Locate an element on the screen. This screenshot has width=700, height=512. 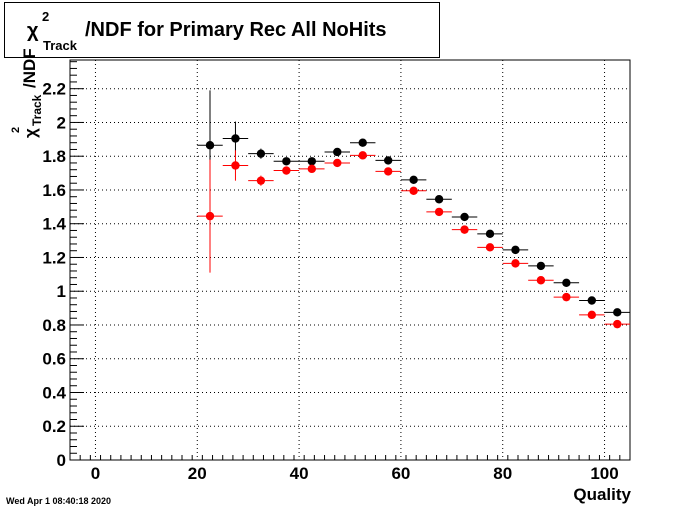
x-tick-label: 20 is located at coordinates (197, 473).